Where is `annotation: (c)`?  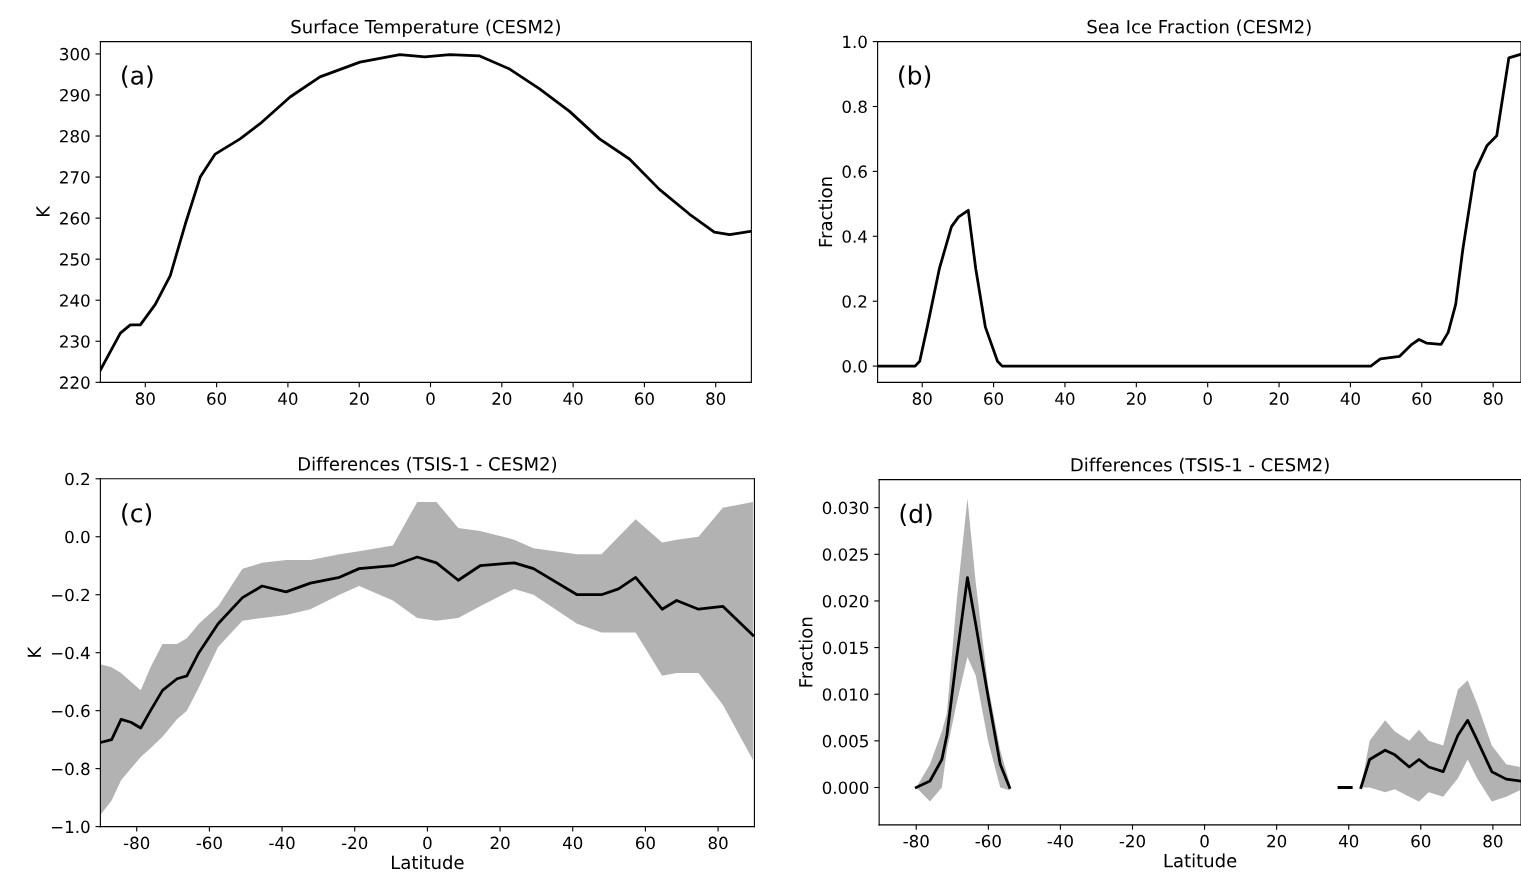 annotation: (c) is located at coordinates (137, 514).